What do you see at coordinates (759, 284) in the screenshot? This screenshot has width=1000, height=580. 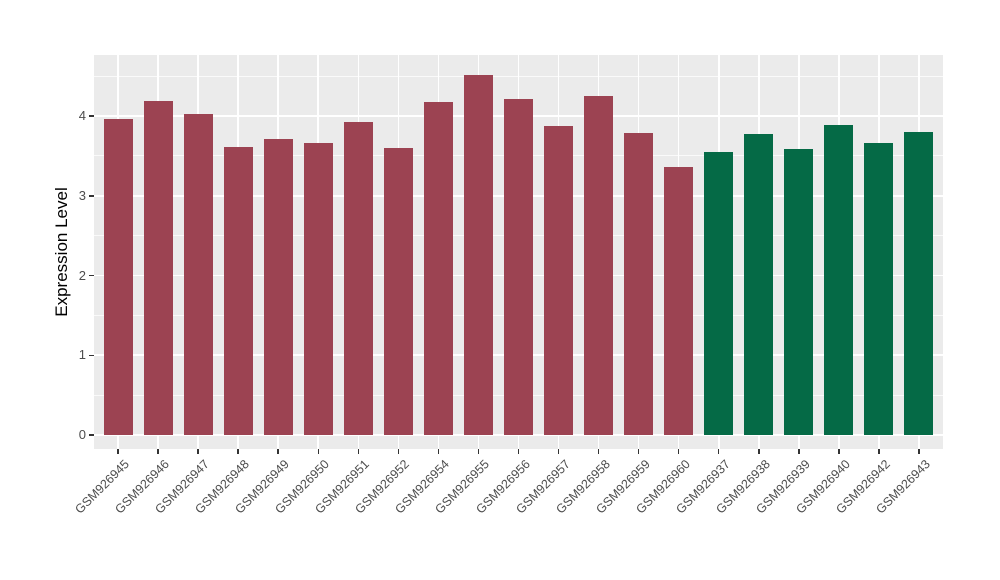 I see `bar-GSM926938` at bounding box center [759, 284].